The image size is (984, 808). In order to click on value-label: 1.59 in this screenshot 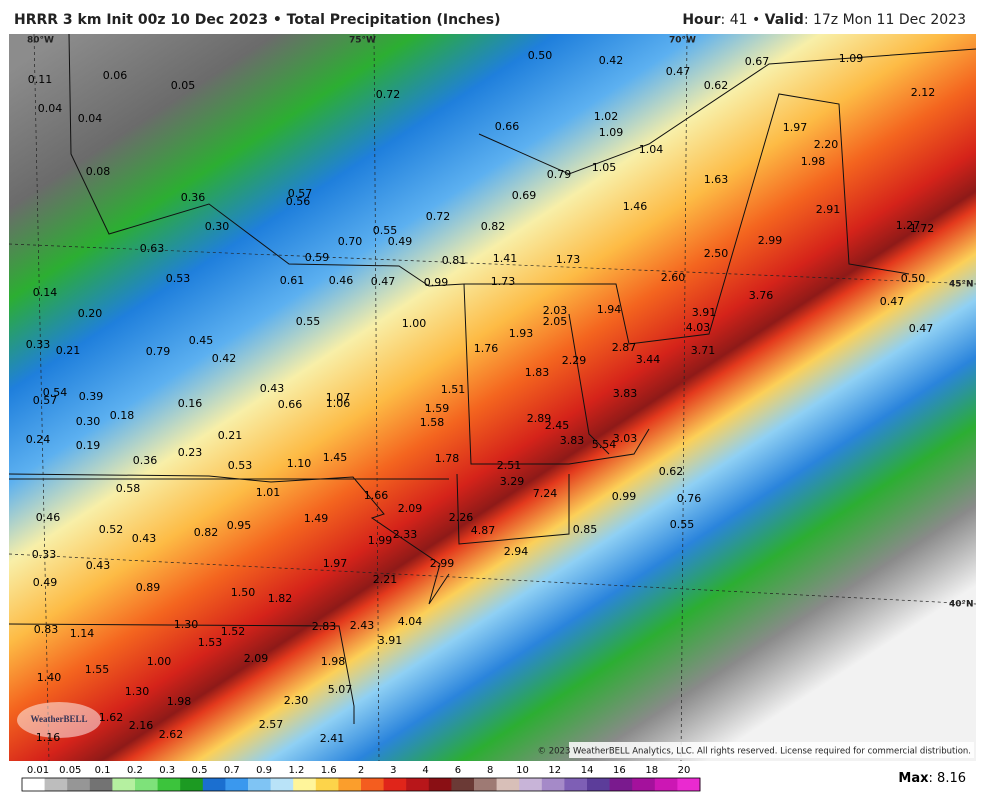, I will do `click(437, 408)`.